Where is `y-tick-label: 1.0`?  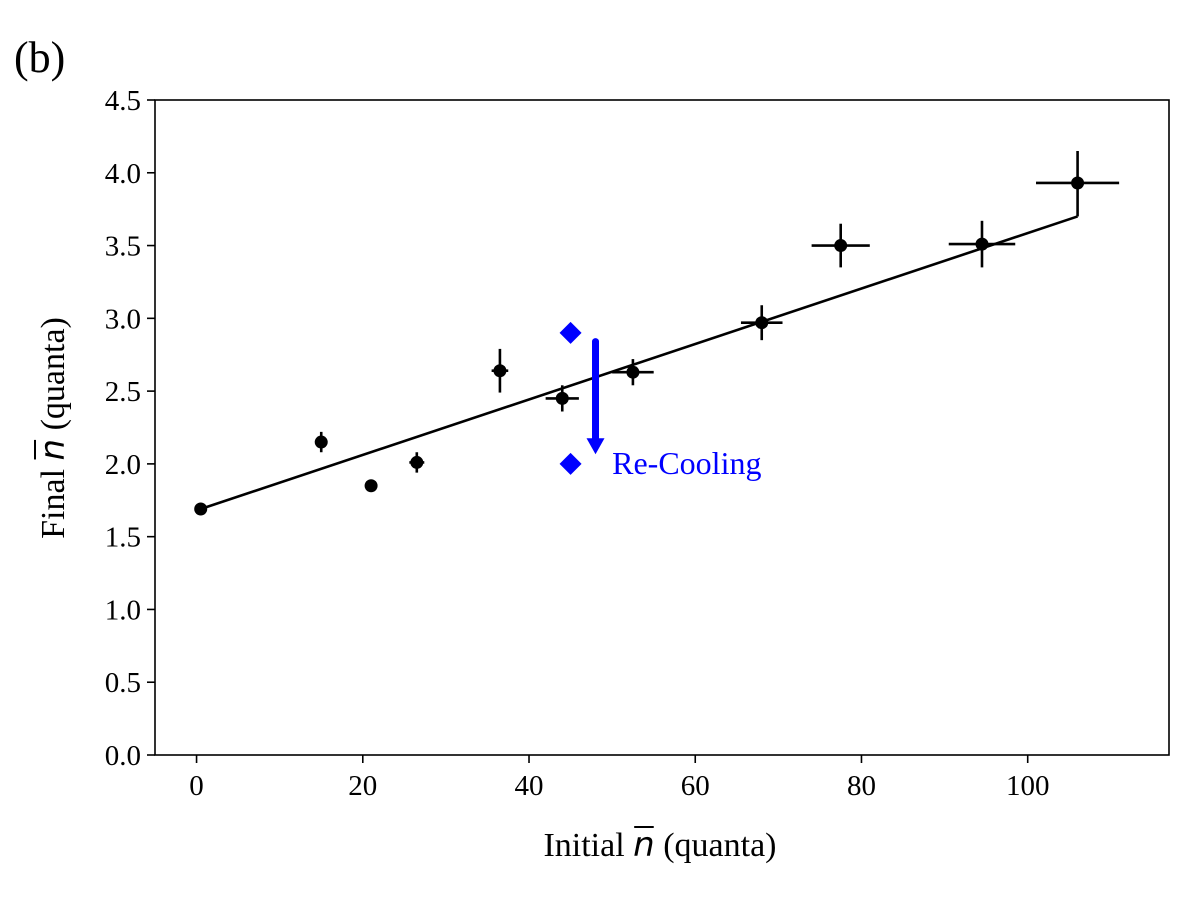 y-tick-label: 1.0 is located at coordinates (123, 610).